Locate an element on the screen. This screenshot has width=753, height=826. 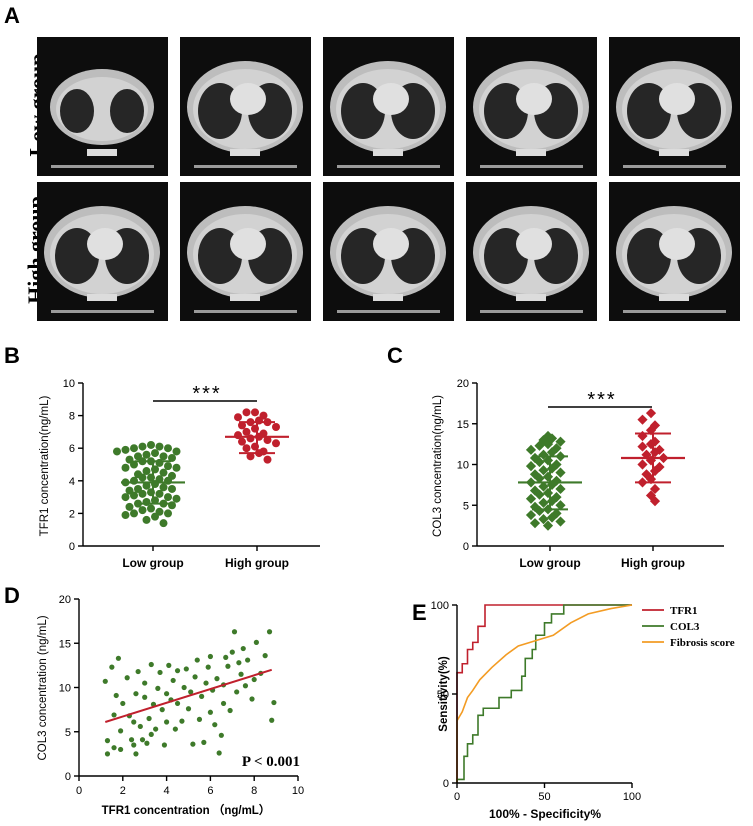
chart-c-y-tick-label: 5 is located at coordinates (466, 506).